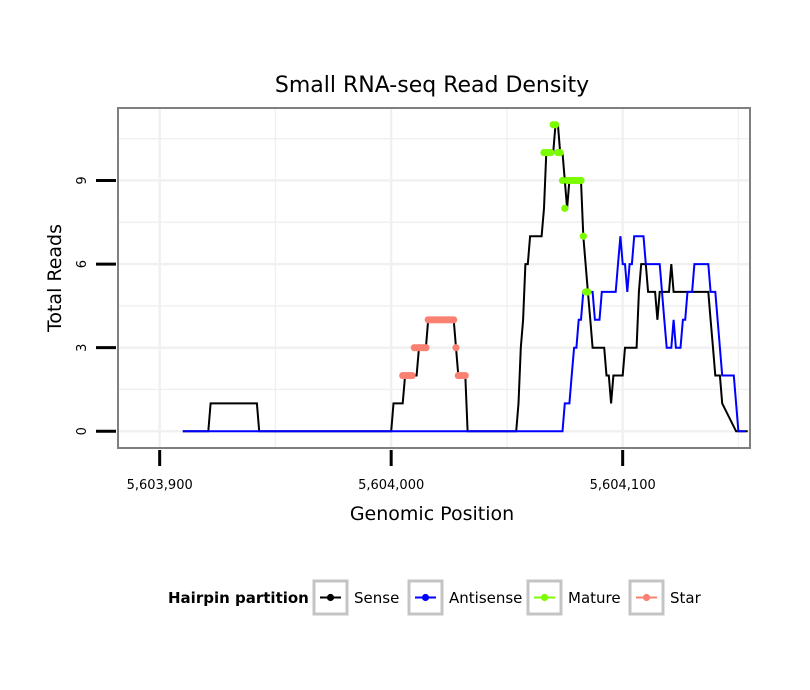  I want to click on legend-entry-sense: Sense, so click(355, 597).